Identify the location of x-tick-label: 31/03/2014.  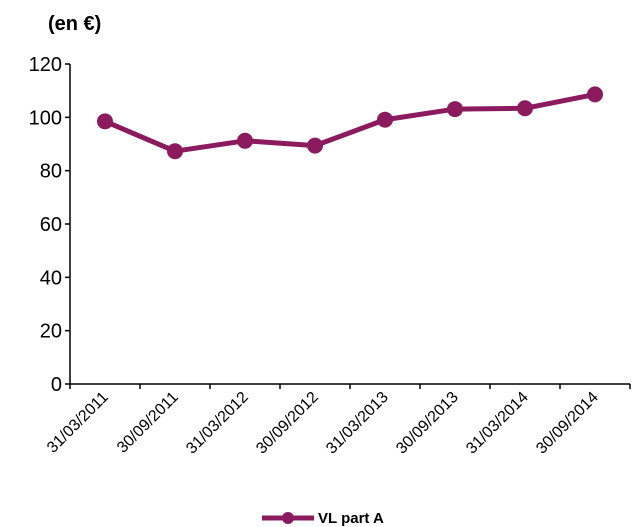
(497, 423).